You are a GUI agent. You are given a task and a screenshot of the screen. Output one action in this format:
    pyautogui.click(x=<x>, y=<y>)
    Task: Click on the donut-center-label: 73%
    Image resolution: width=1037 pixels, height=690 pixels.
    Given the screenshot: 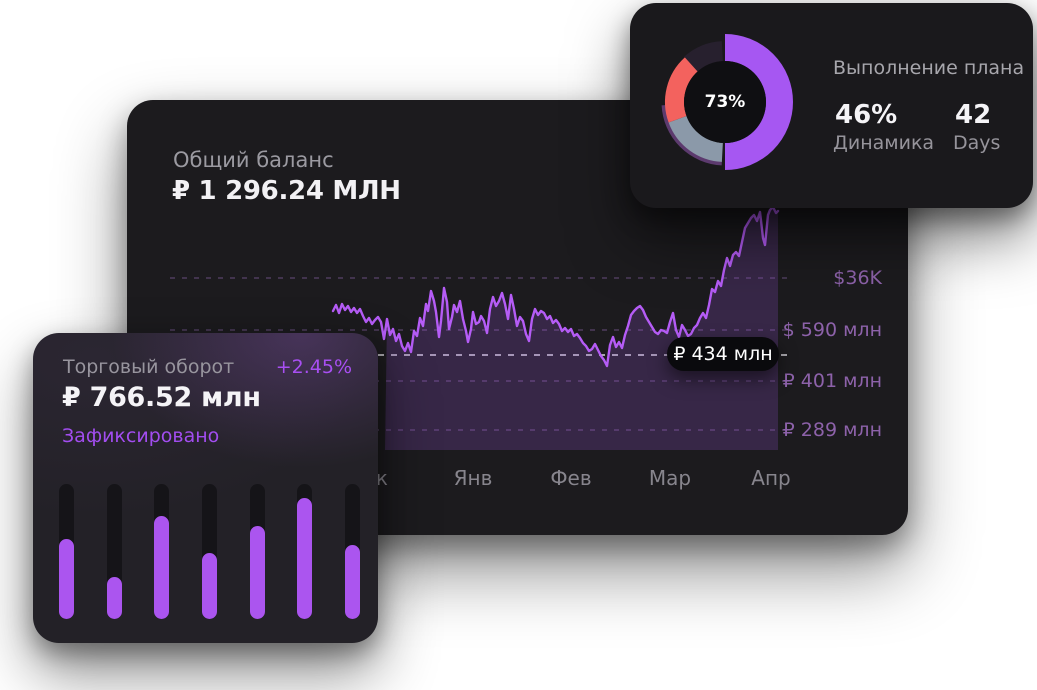 What is the action you would take?
    pyautogui.click(x=725, y=102)
    